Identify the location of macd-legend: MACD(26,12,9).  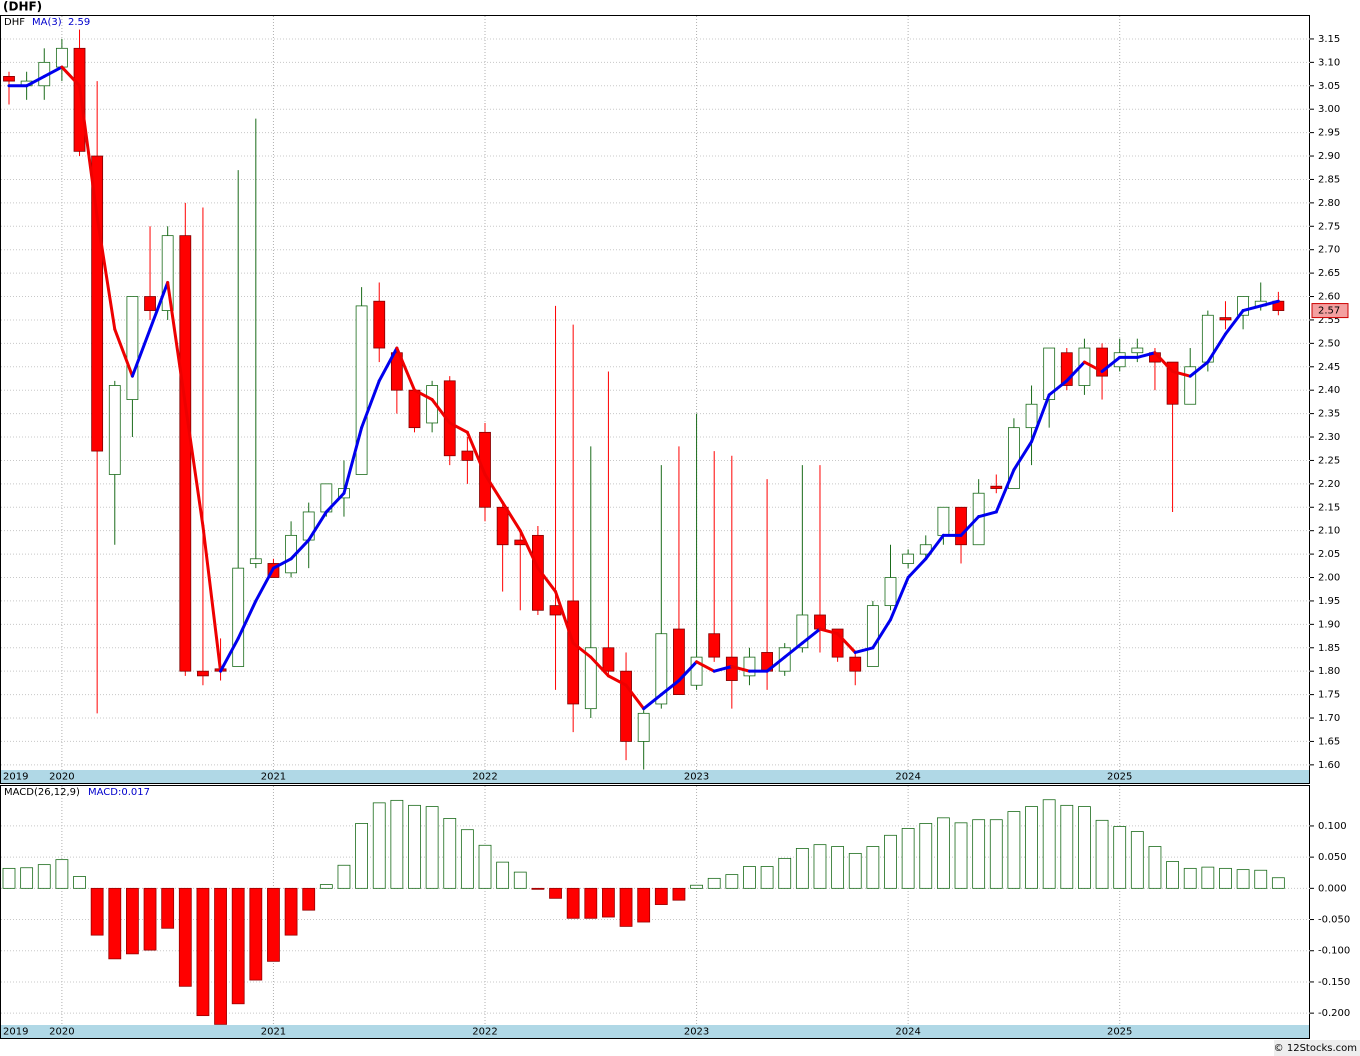
(42, 792).